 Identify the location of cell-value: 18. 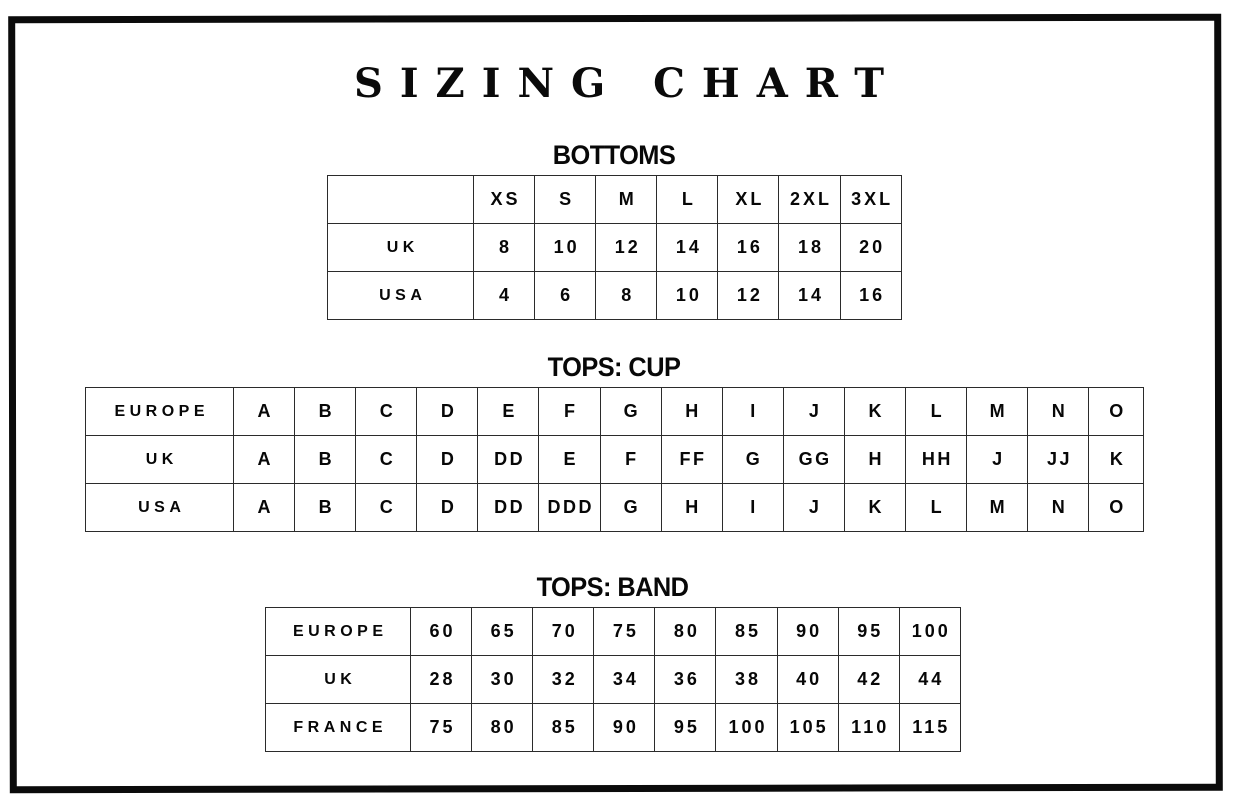
(809, 247).